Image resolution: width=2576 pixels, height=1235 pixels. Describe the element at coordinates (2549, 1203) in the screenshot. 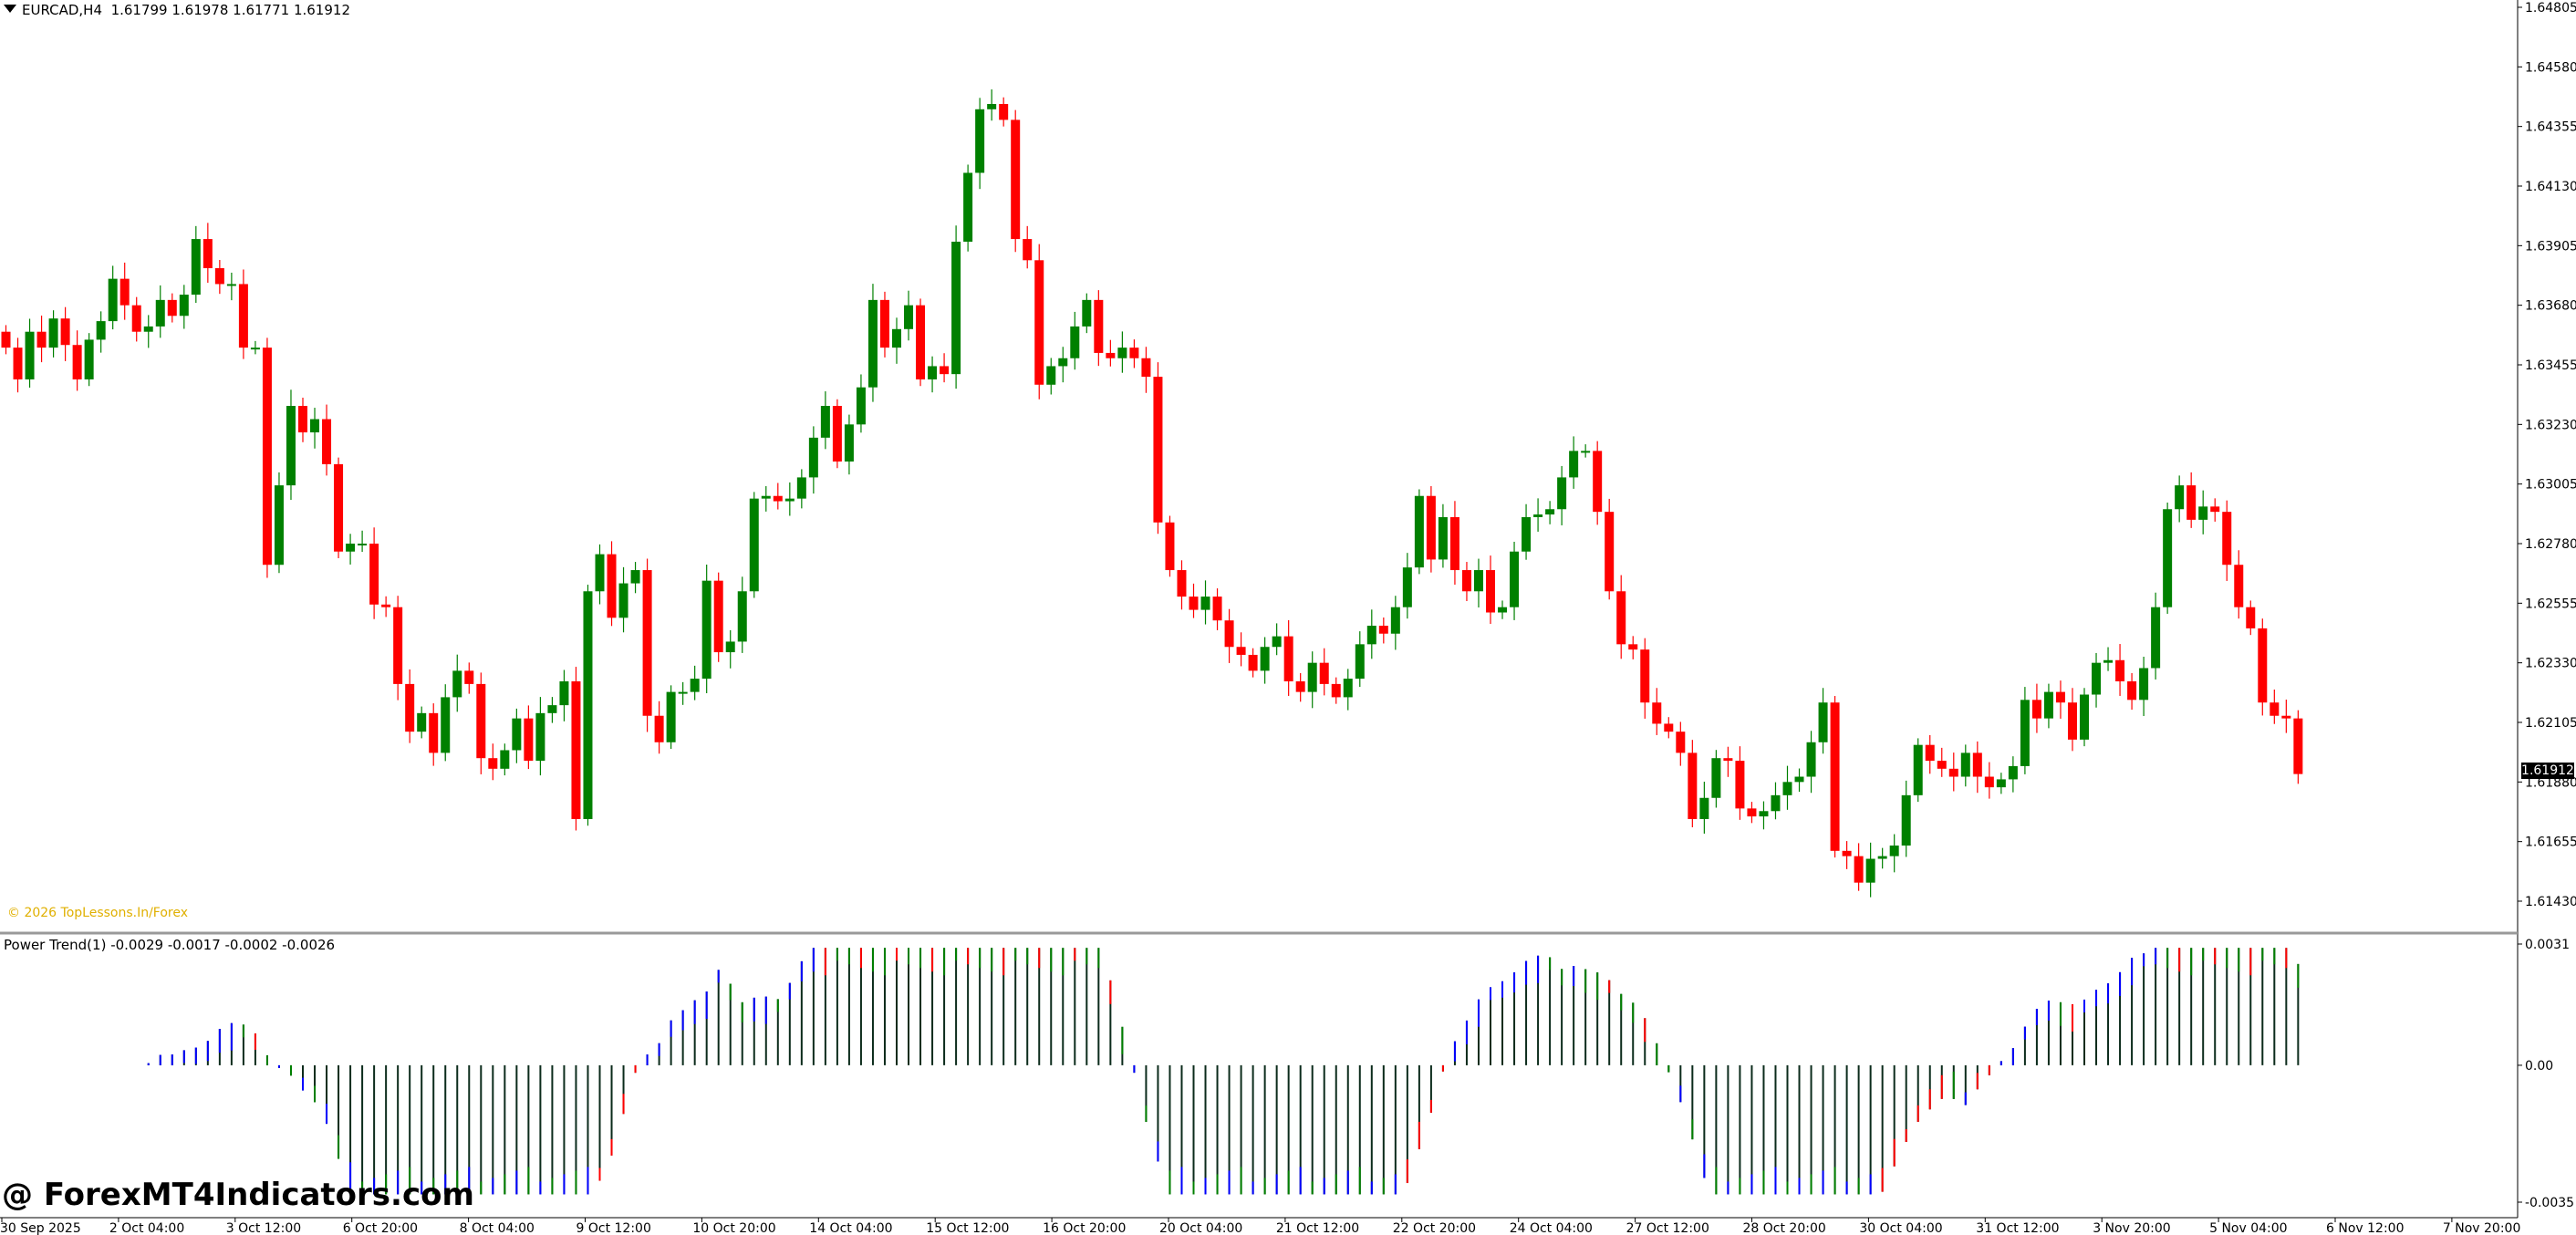

I see `indicator-tick-label: -0.0035` at that location.